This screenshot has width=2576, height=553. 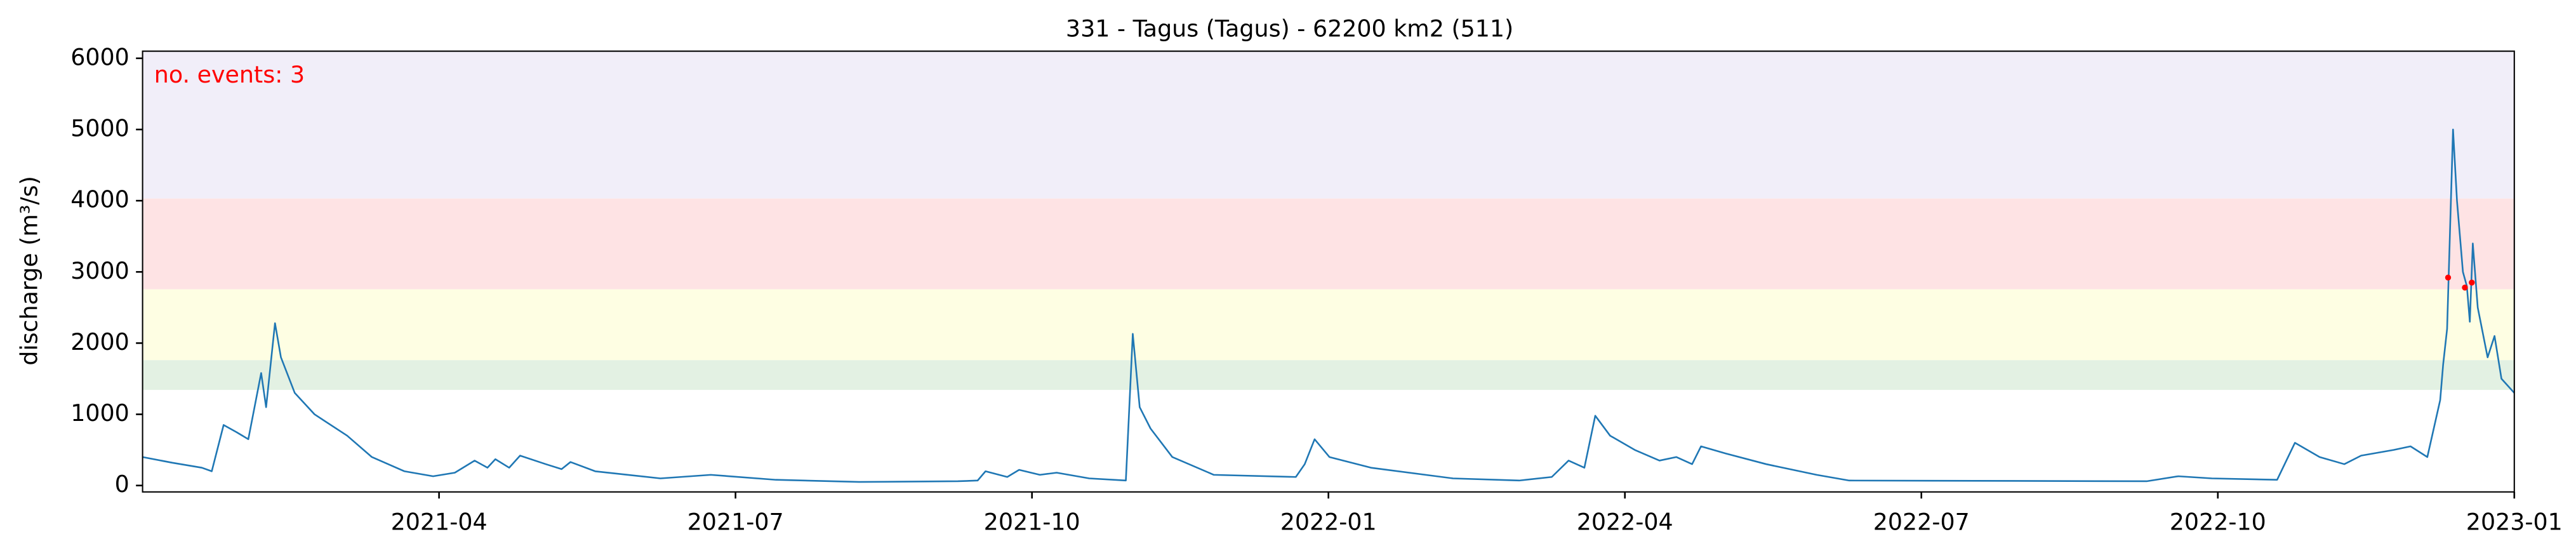 I want to click on y-tick-label: 5000, so click(x=99, y=128).